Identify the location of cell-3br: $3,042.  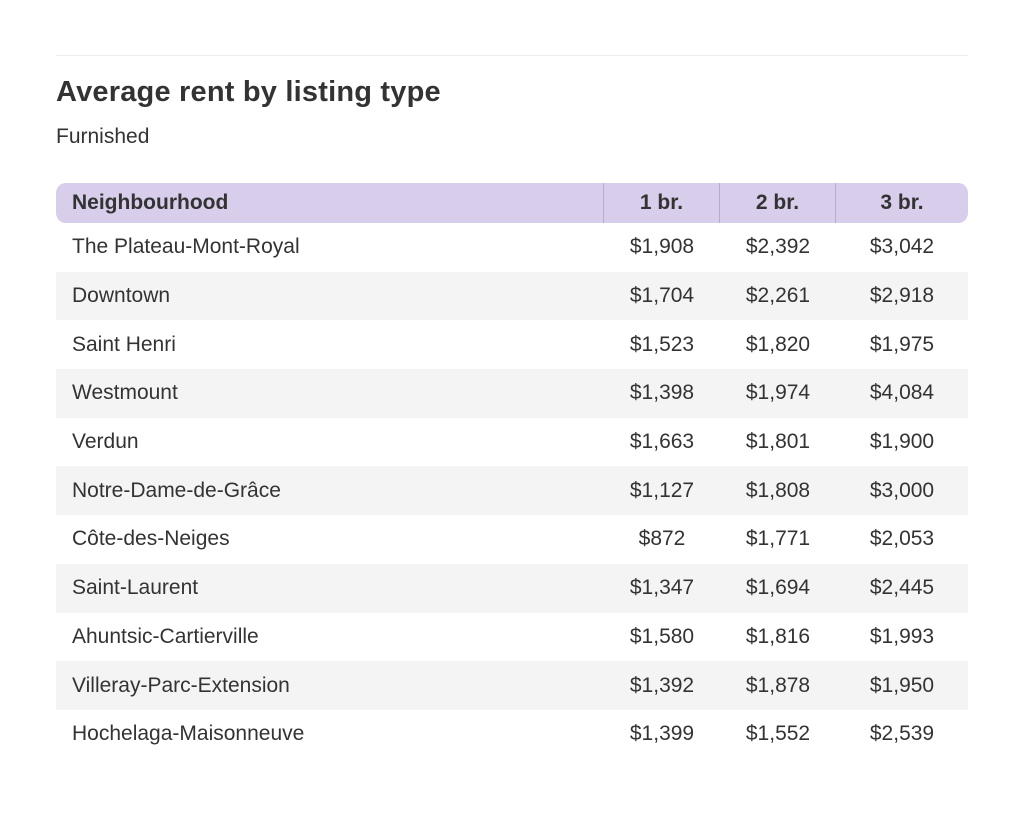
(902, 247).